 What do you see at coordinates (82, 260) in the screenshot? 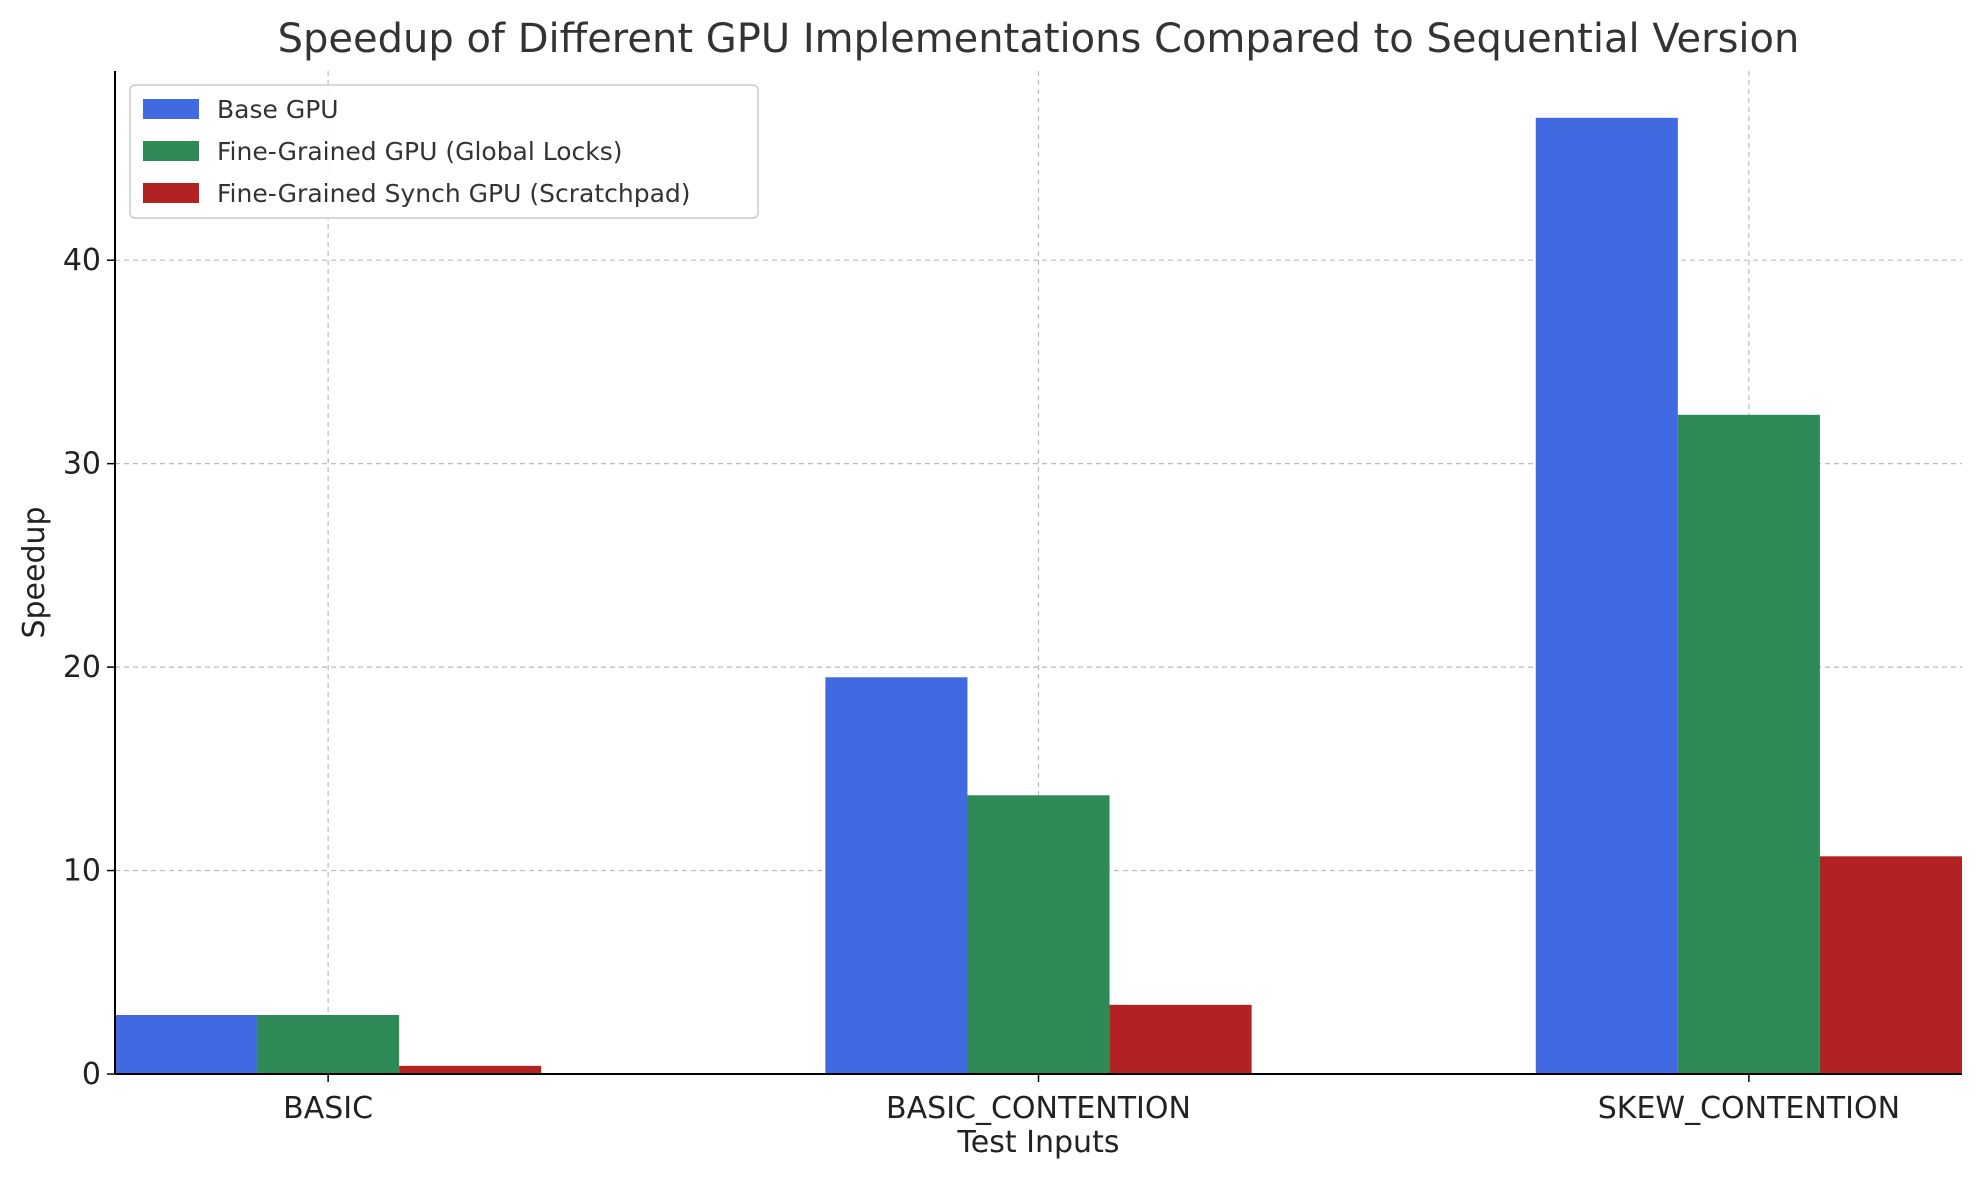
I see `y-tick-label: 40` at bounding box center [82, 260].